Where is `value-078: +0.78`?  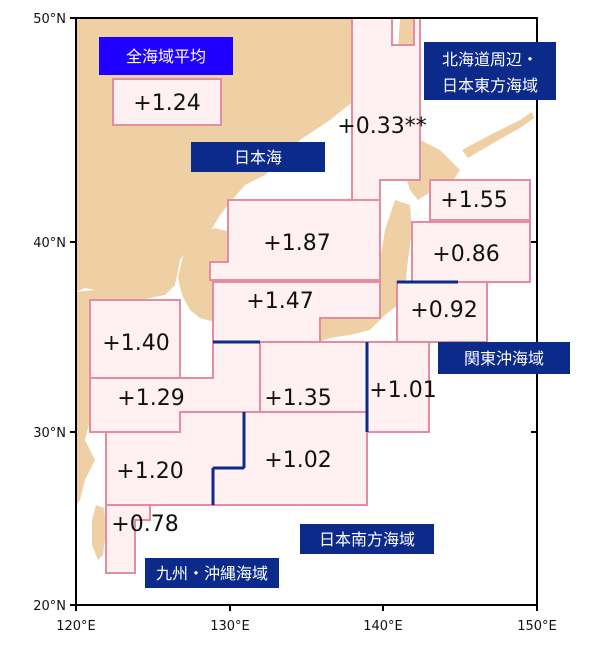
value-078: +0.78 is located at coordinates (144, 524).